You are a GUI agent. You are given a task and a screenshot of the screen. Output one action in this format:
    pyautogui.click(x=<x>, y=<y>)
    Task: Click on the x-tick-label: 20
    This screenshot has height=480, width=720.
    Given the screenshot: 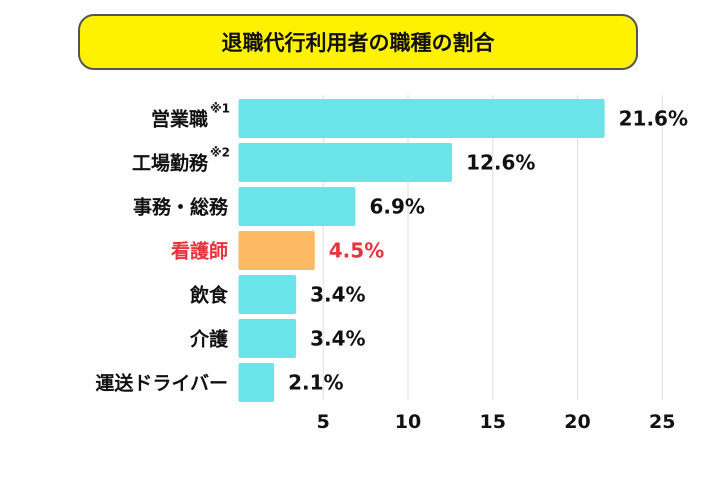 What is the action you would take?
    pyautogui.click(x=577, y=422)
    